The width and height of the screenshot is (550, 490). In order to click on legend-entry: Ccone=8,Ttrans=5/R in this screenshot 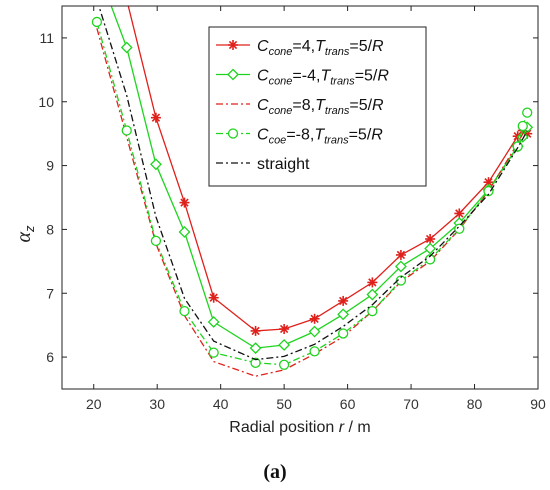, I will do `click(300, 107)`.